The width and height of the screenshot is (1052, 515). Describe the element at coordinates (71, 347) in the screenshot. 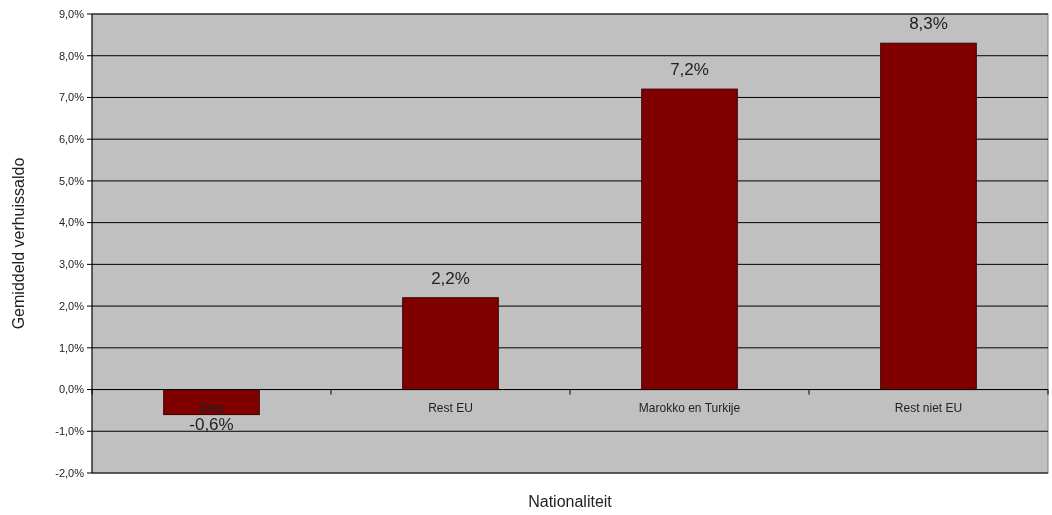

I see `y-tick-label: 1,0%` at that location.